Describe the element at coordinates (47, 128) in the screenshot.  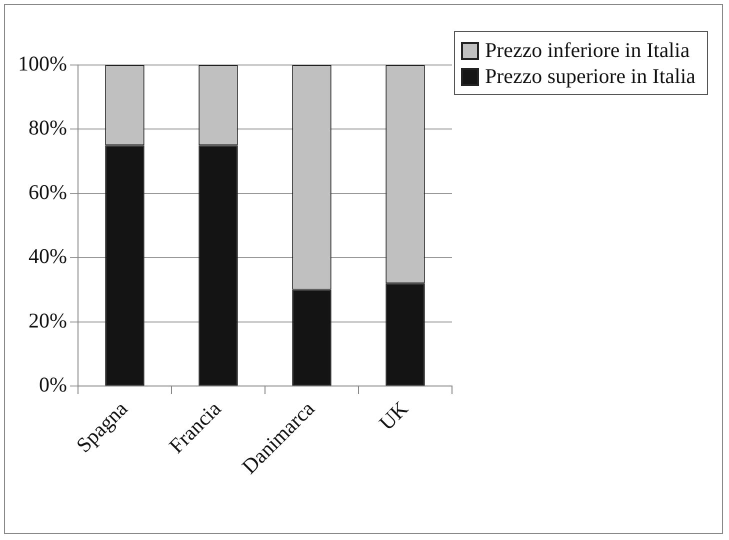
I see `y-tick-label: 80%` at that location.